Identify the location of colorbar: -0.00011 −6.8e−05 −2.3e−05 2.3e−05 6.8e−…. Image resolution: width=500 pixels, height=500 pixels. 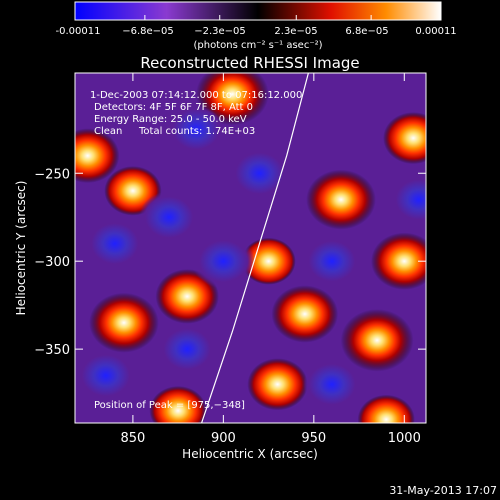
(256, 26).